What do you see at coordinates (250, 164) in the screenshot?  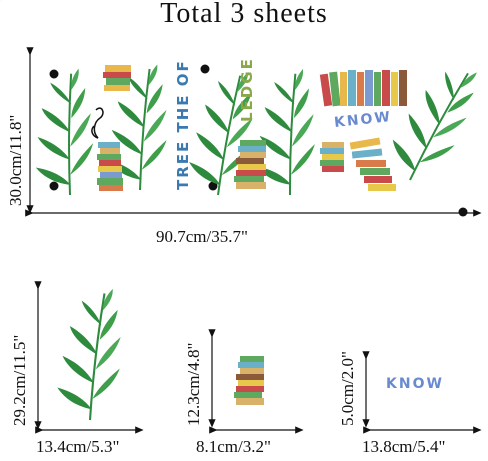 I see `book-stack-center` at bounding box center [250, 164].